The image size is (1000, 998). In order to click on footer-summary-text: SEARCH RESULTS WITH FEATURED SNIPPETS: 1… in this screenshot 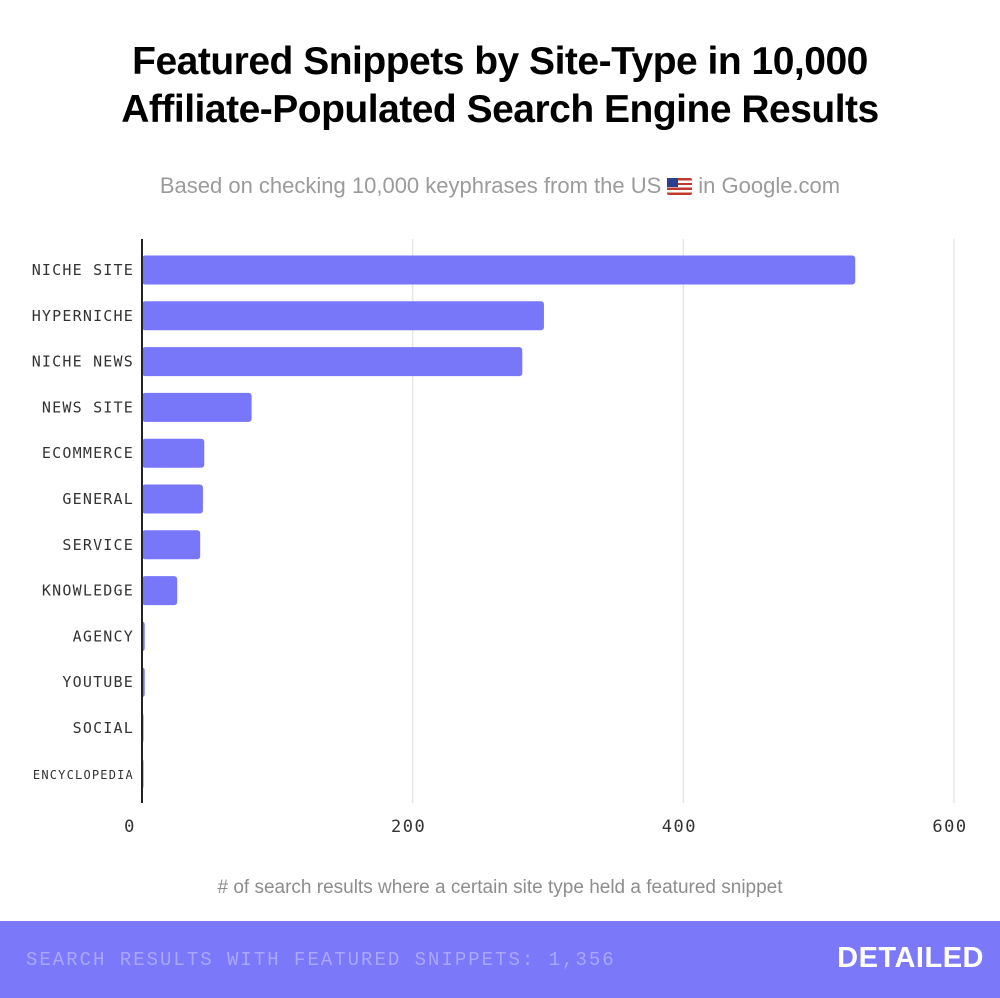, I will do `click(321, 960)`.